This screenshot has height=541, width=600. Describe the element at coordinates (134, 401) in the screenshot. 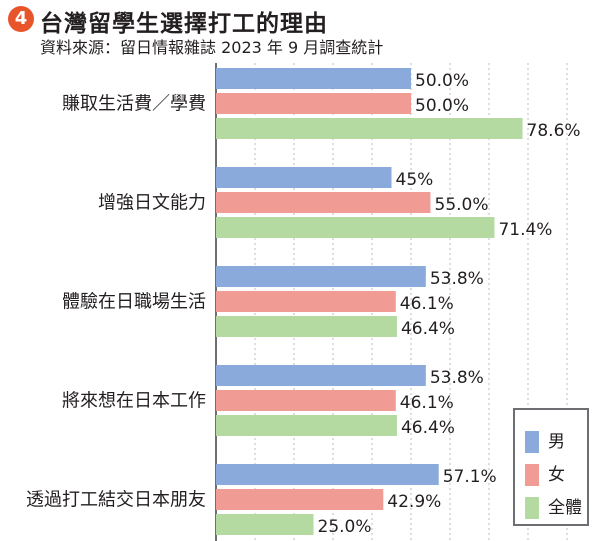

I see `category-label: 將來想在日本工作` at that location.